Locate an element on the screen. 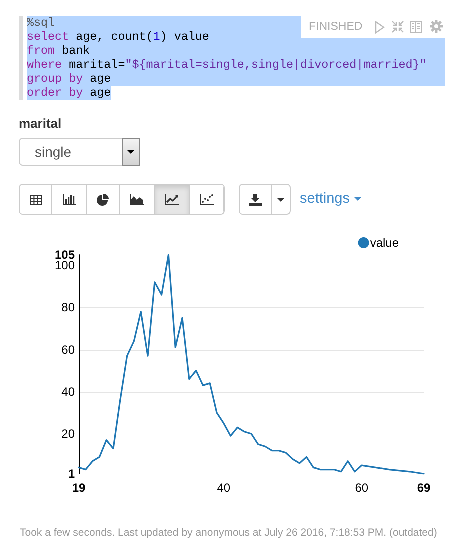 The width and height of the screenshot is (455, 556). dropdown-field: single is located at coordinates (79, 152).